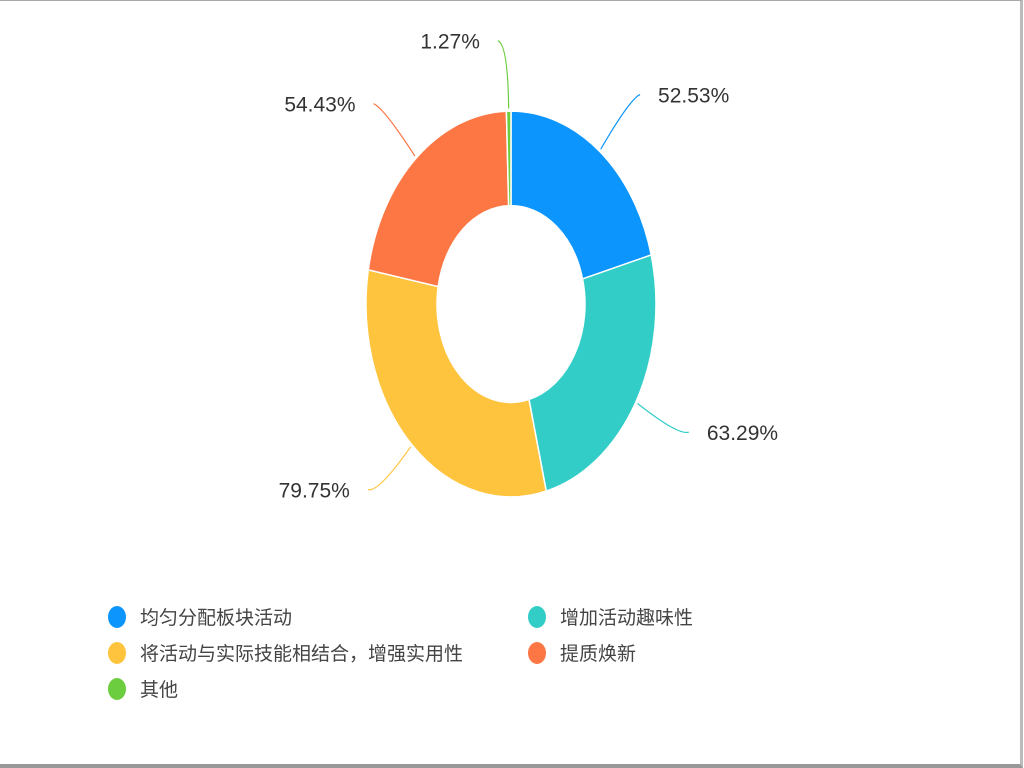  What do you see at coordinates (742, 433) in the screenshot?
I see `data-label: 63.29%` at bounding box center [742, 433].